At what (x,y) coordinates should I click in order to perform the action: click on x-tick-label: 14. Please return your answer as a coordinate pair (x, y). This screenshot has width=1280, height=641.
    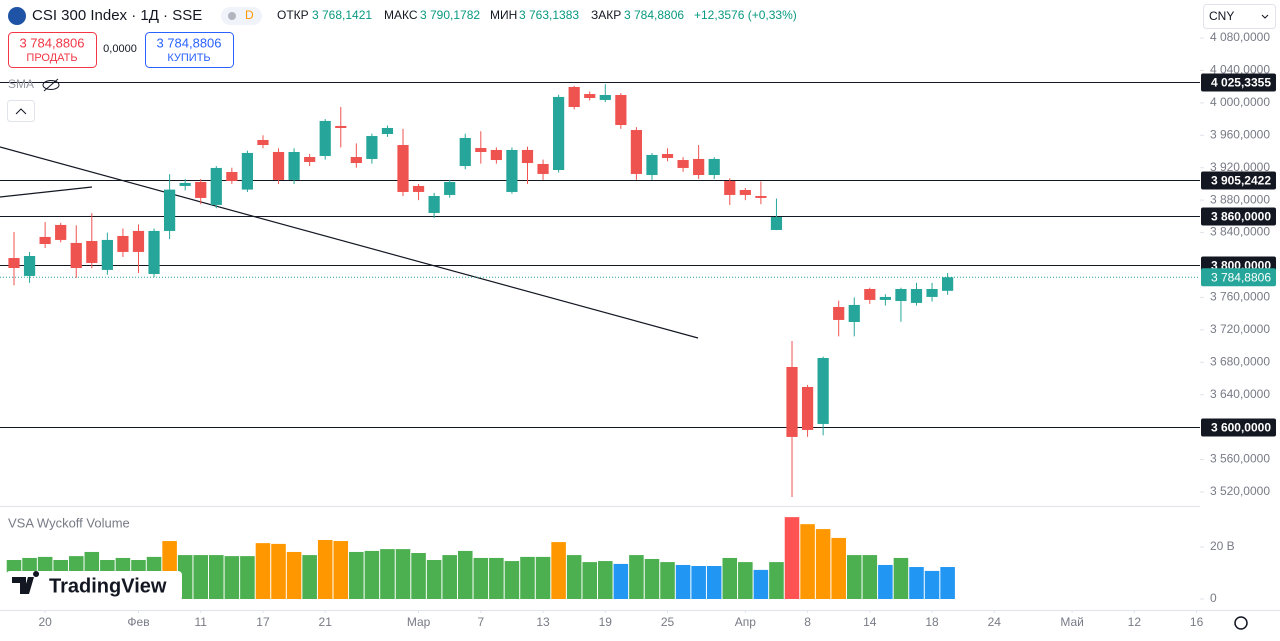
    Looking at the image, I should click on (870, 622).